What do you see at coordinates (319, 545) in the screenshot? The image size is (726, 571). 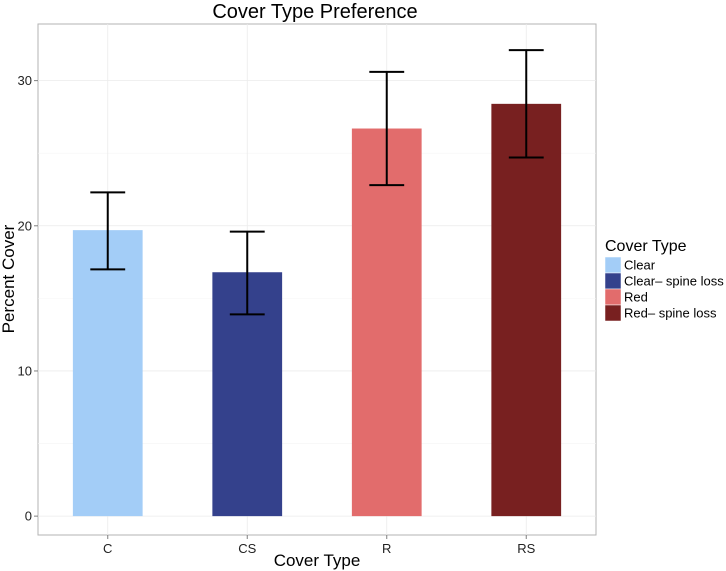 I see `x-axis-ticks: C CS R RS` at bounding box center [319, 545].